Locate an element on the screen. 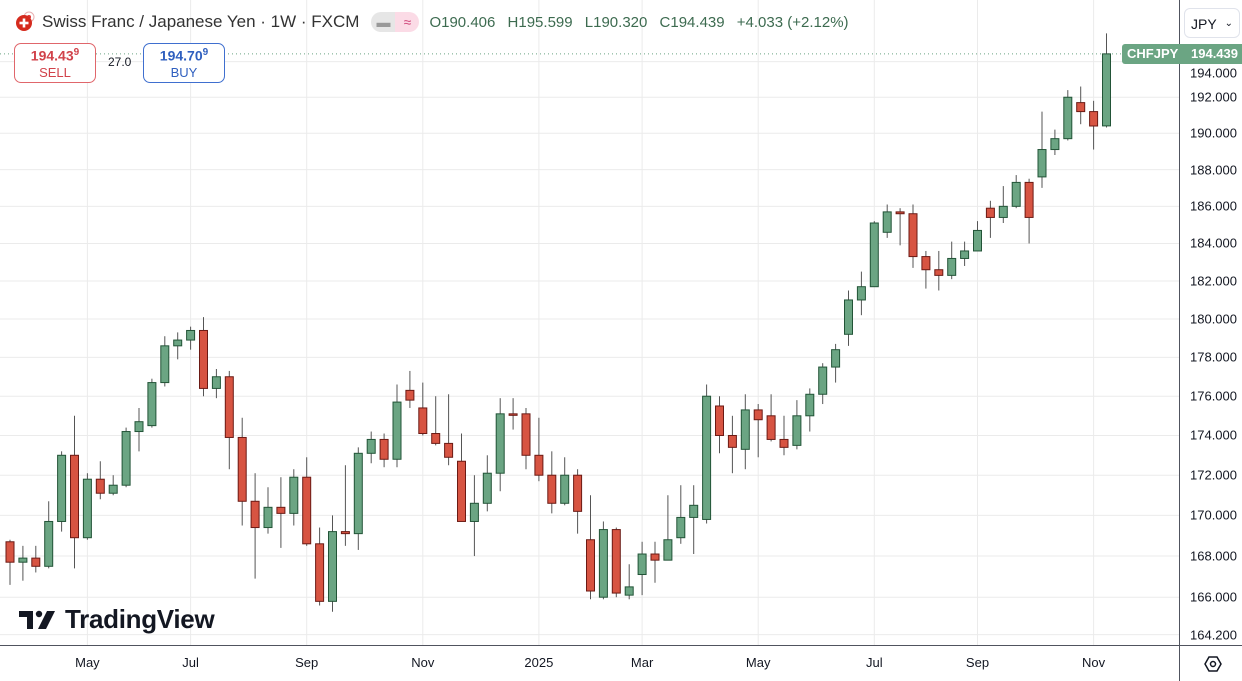  swiss-flag-icon is located at coordinates (25, 22).